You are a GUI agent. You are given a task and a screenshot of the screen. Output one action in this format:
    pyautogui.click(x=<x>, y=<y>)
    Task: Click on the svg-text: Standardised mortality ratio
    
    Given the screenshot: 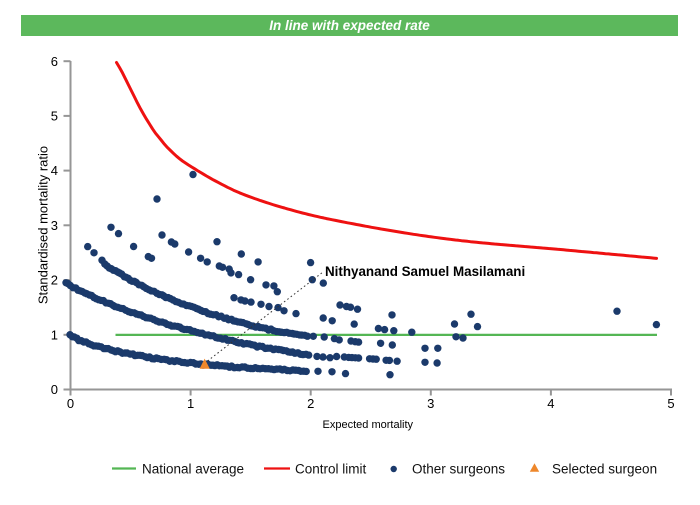 What is the action you would take?
    pyautogui.click(x=43, y=225)
    